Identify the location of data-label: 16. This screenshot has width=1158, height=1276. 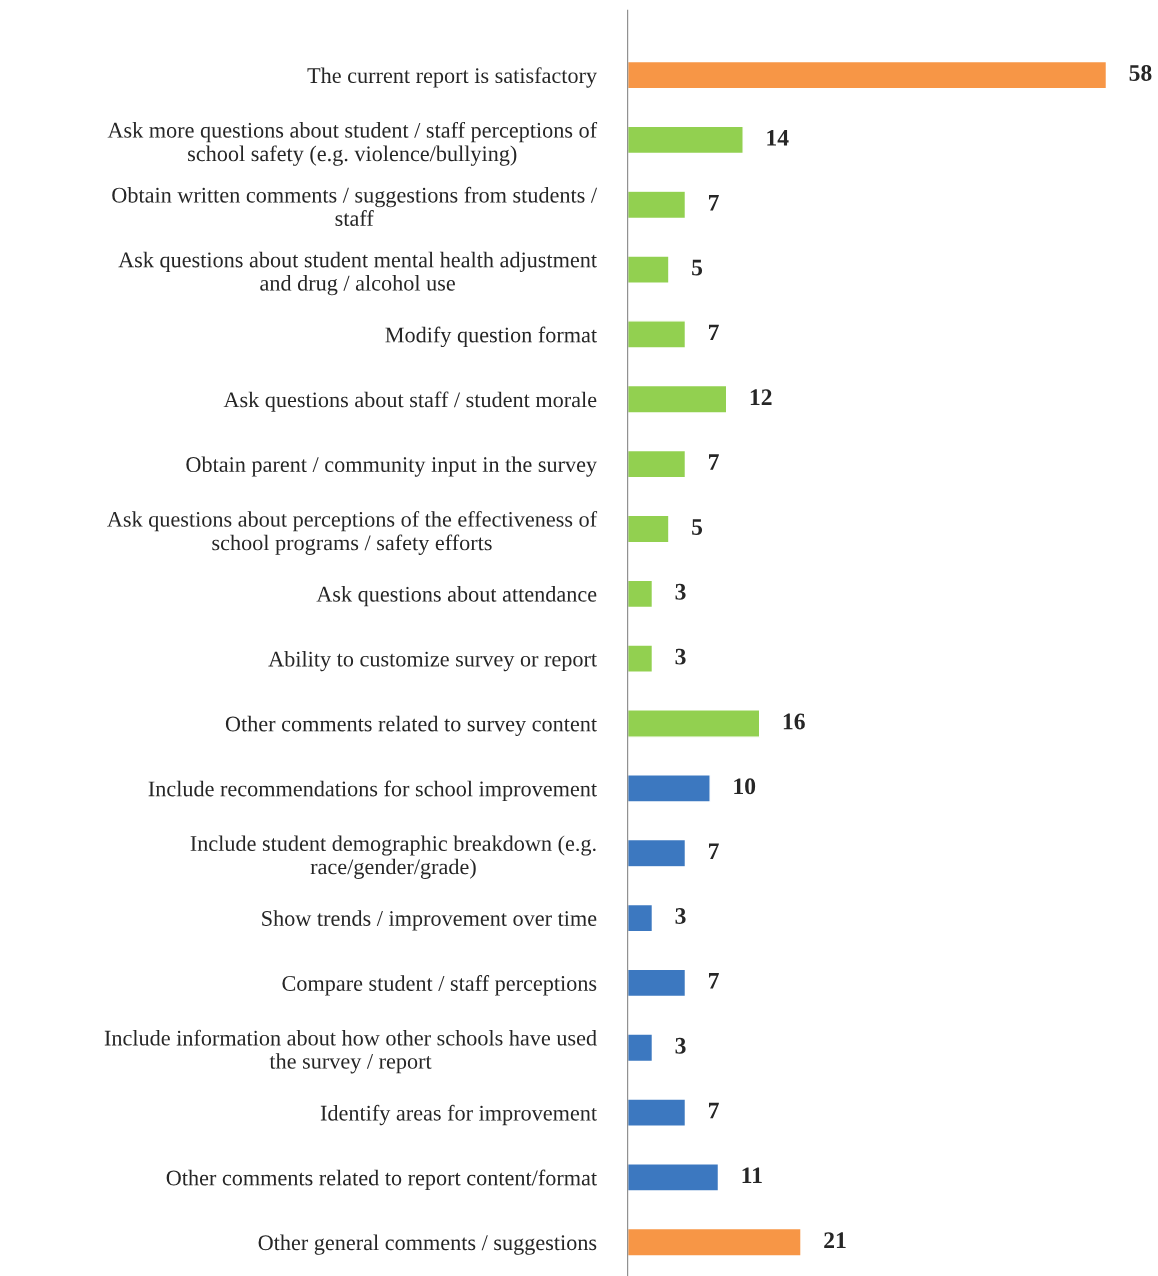
(794, 721).